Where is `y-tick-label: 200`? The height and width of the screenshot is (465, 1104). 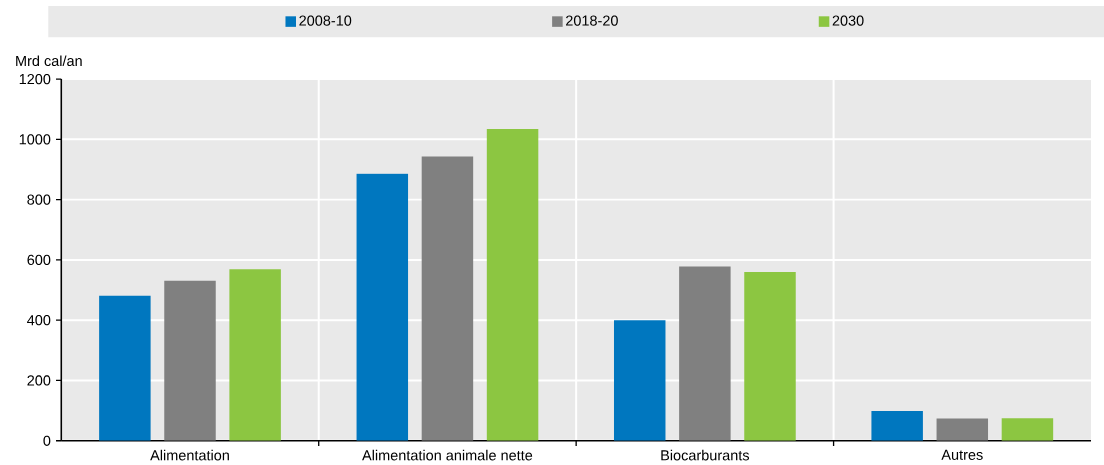 y-tick-label: 200 is located at coordinates (39, 380).